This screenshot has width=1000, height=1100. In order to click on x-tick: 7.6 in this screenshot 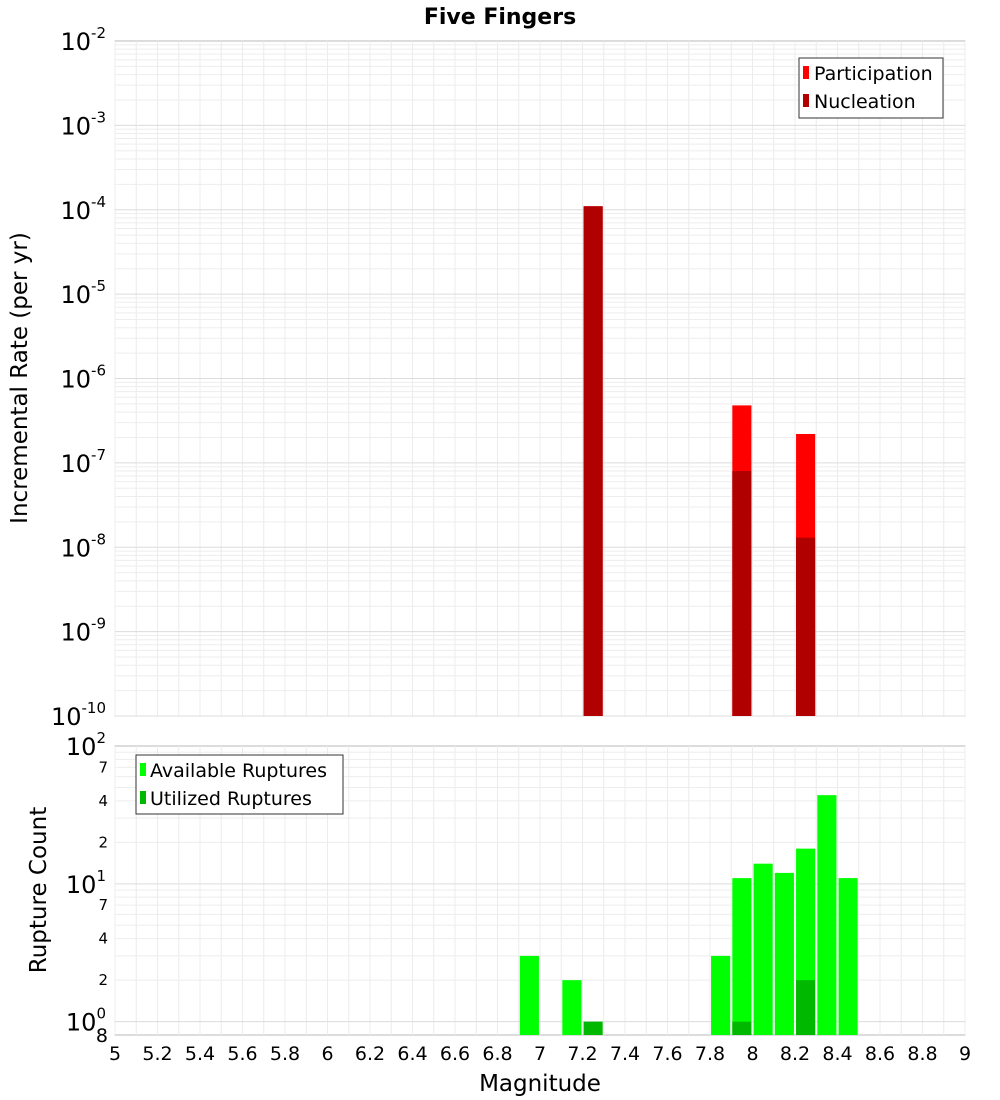, I will do `click(667, 1054)`.